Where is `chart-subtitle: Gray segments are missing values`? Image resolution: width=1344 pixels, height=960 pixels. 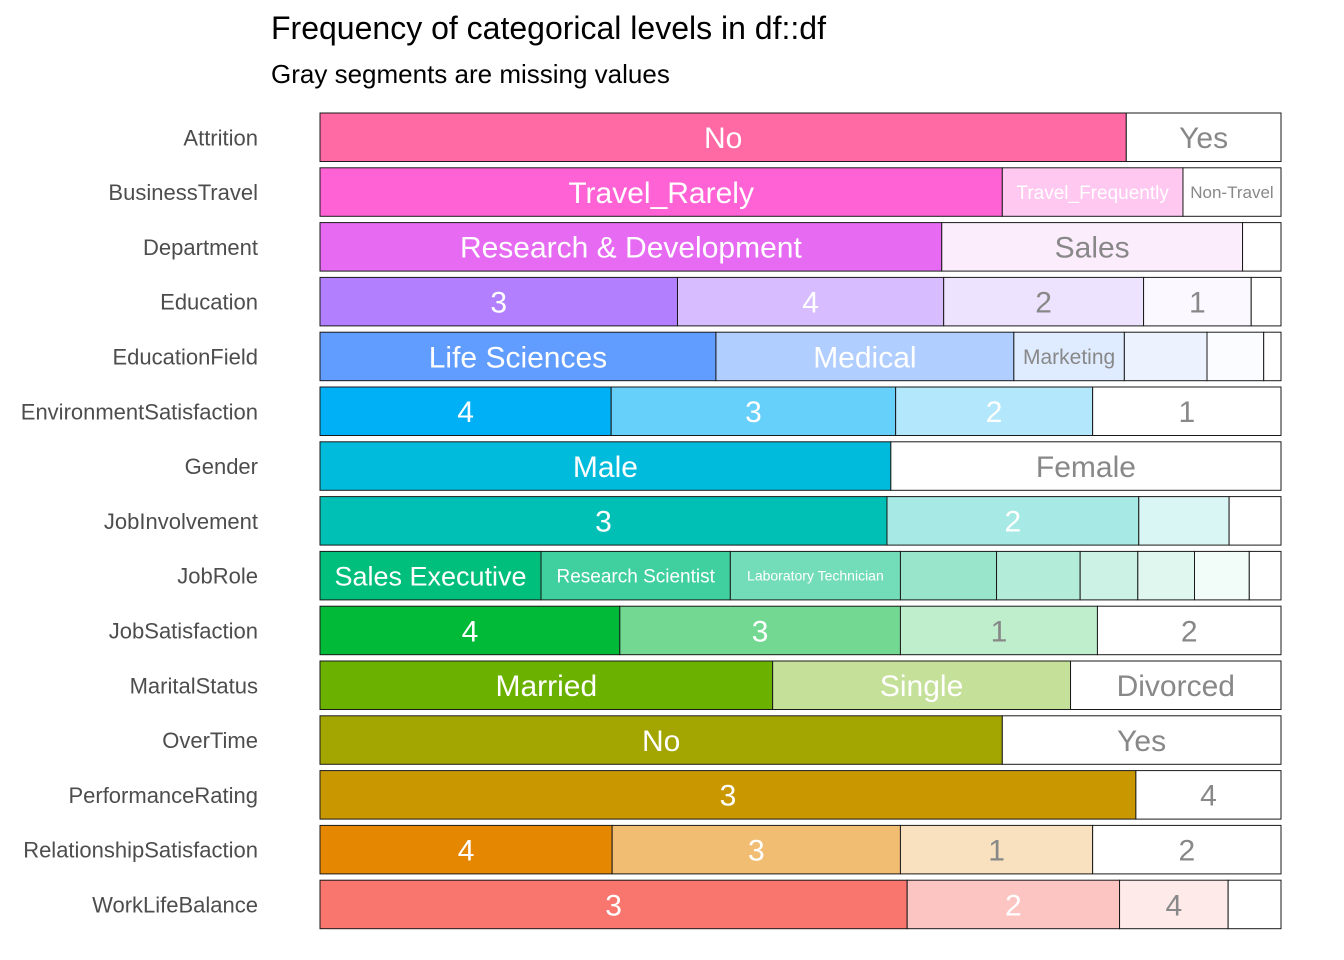
chart-subtitle: Gray segments are missing values is located at coordinates (470, 74).